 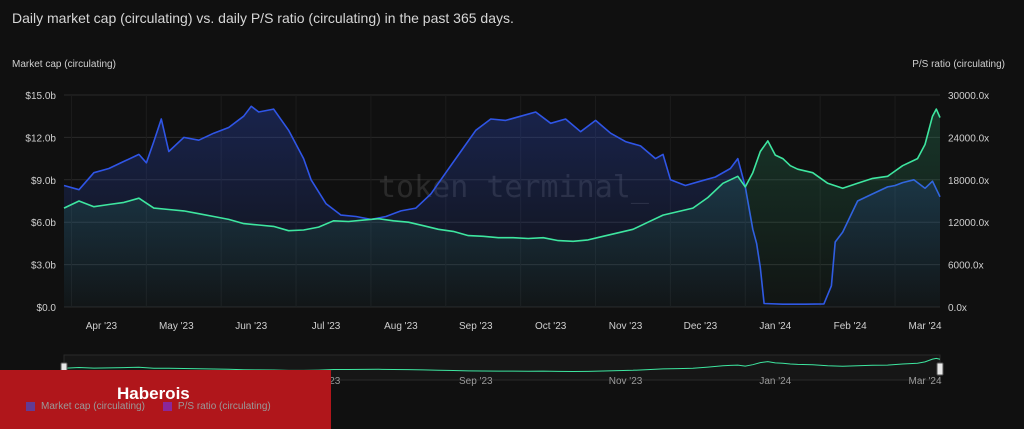 I want to click on legend-swatch-ps-ratio, so click(x=167, y=406).